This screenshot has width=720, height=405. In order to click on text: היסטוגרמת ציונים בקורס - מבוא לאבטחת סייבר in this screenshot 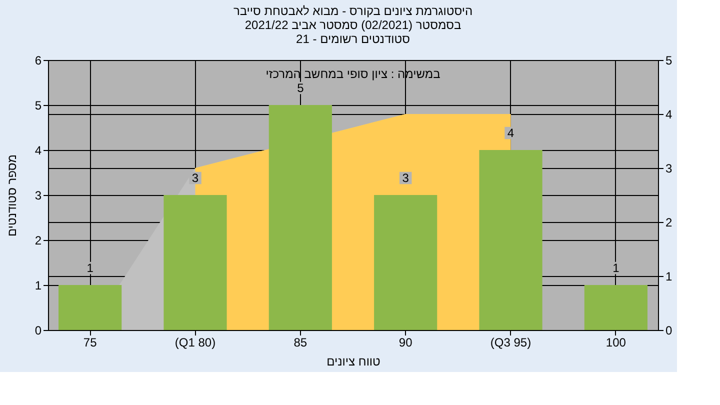, I will do `click(353, 11)`.